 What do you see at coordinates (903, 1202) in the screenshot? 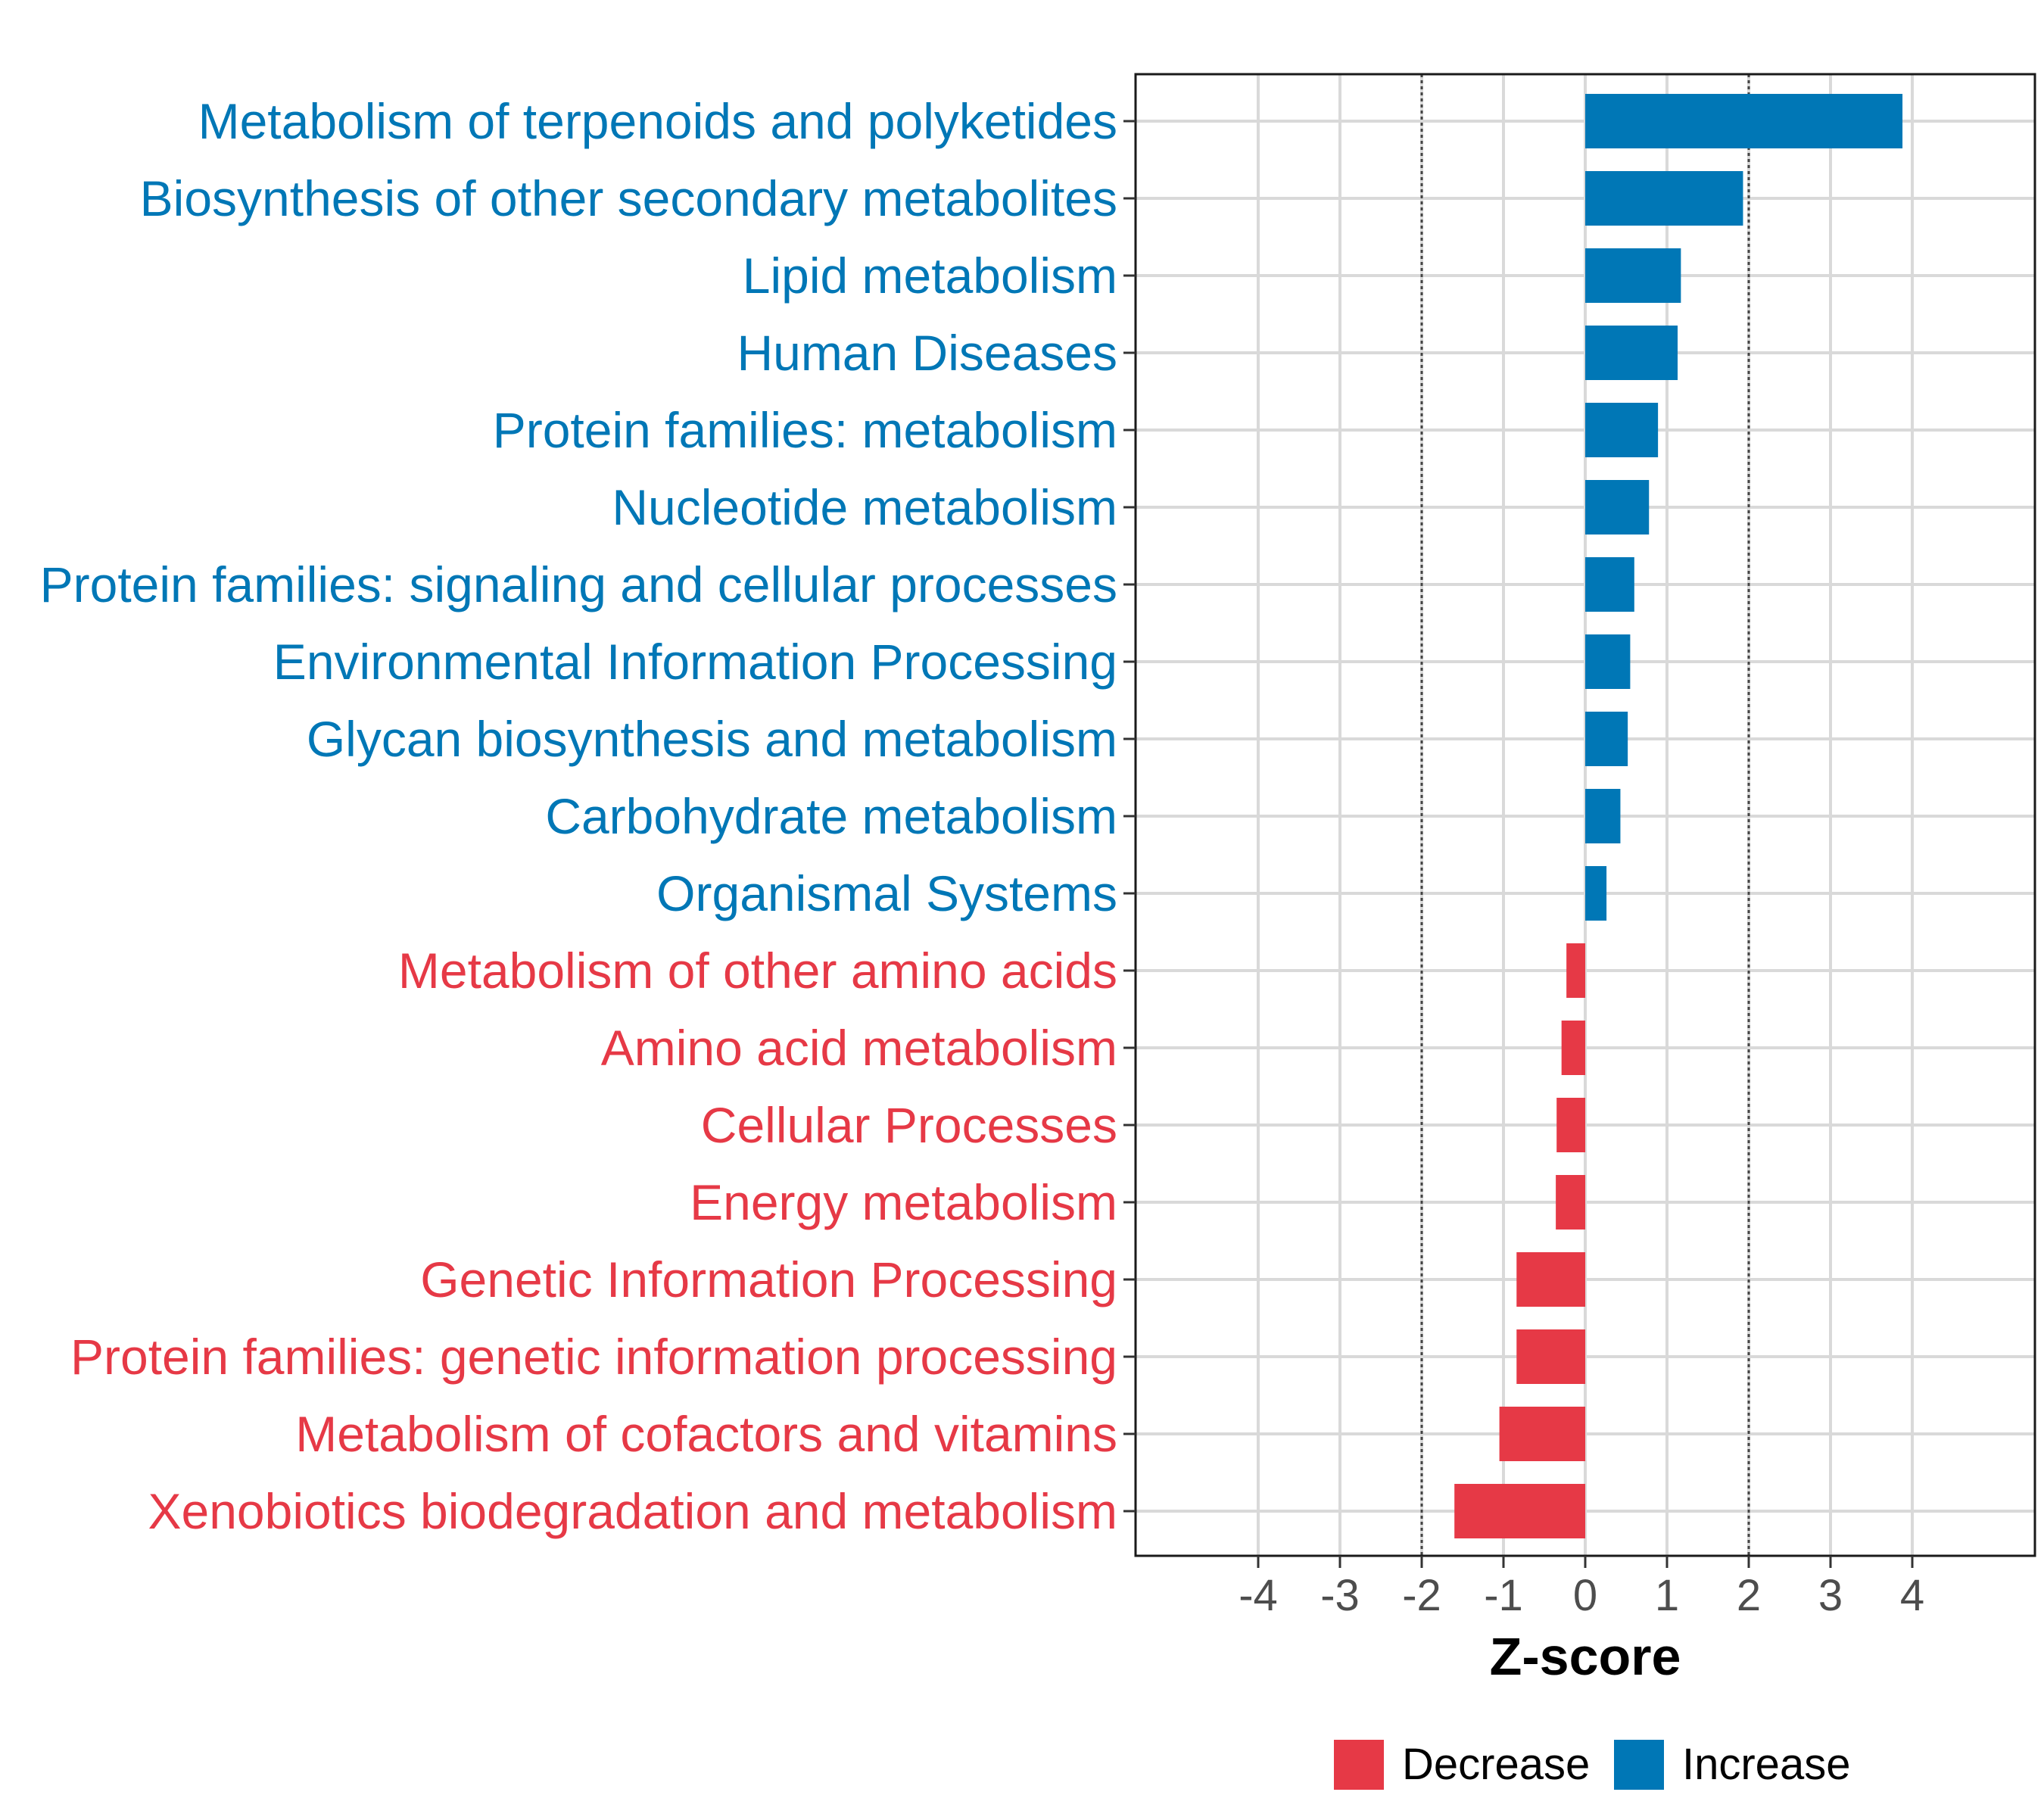
I see `category-label: Energy metabolism` at bounding box center [903, 1202].